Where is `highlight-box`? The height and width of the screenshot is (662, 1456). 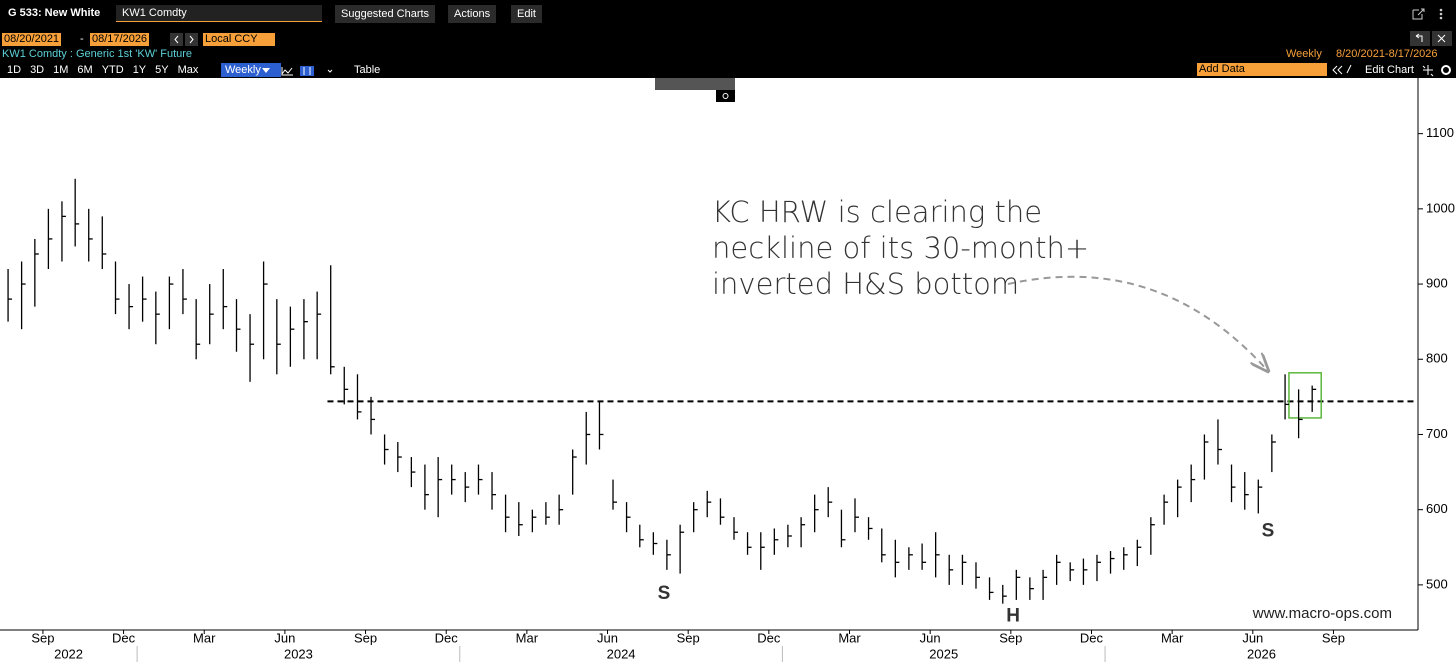
highlight-box is located at coordinates (1305, 395).